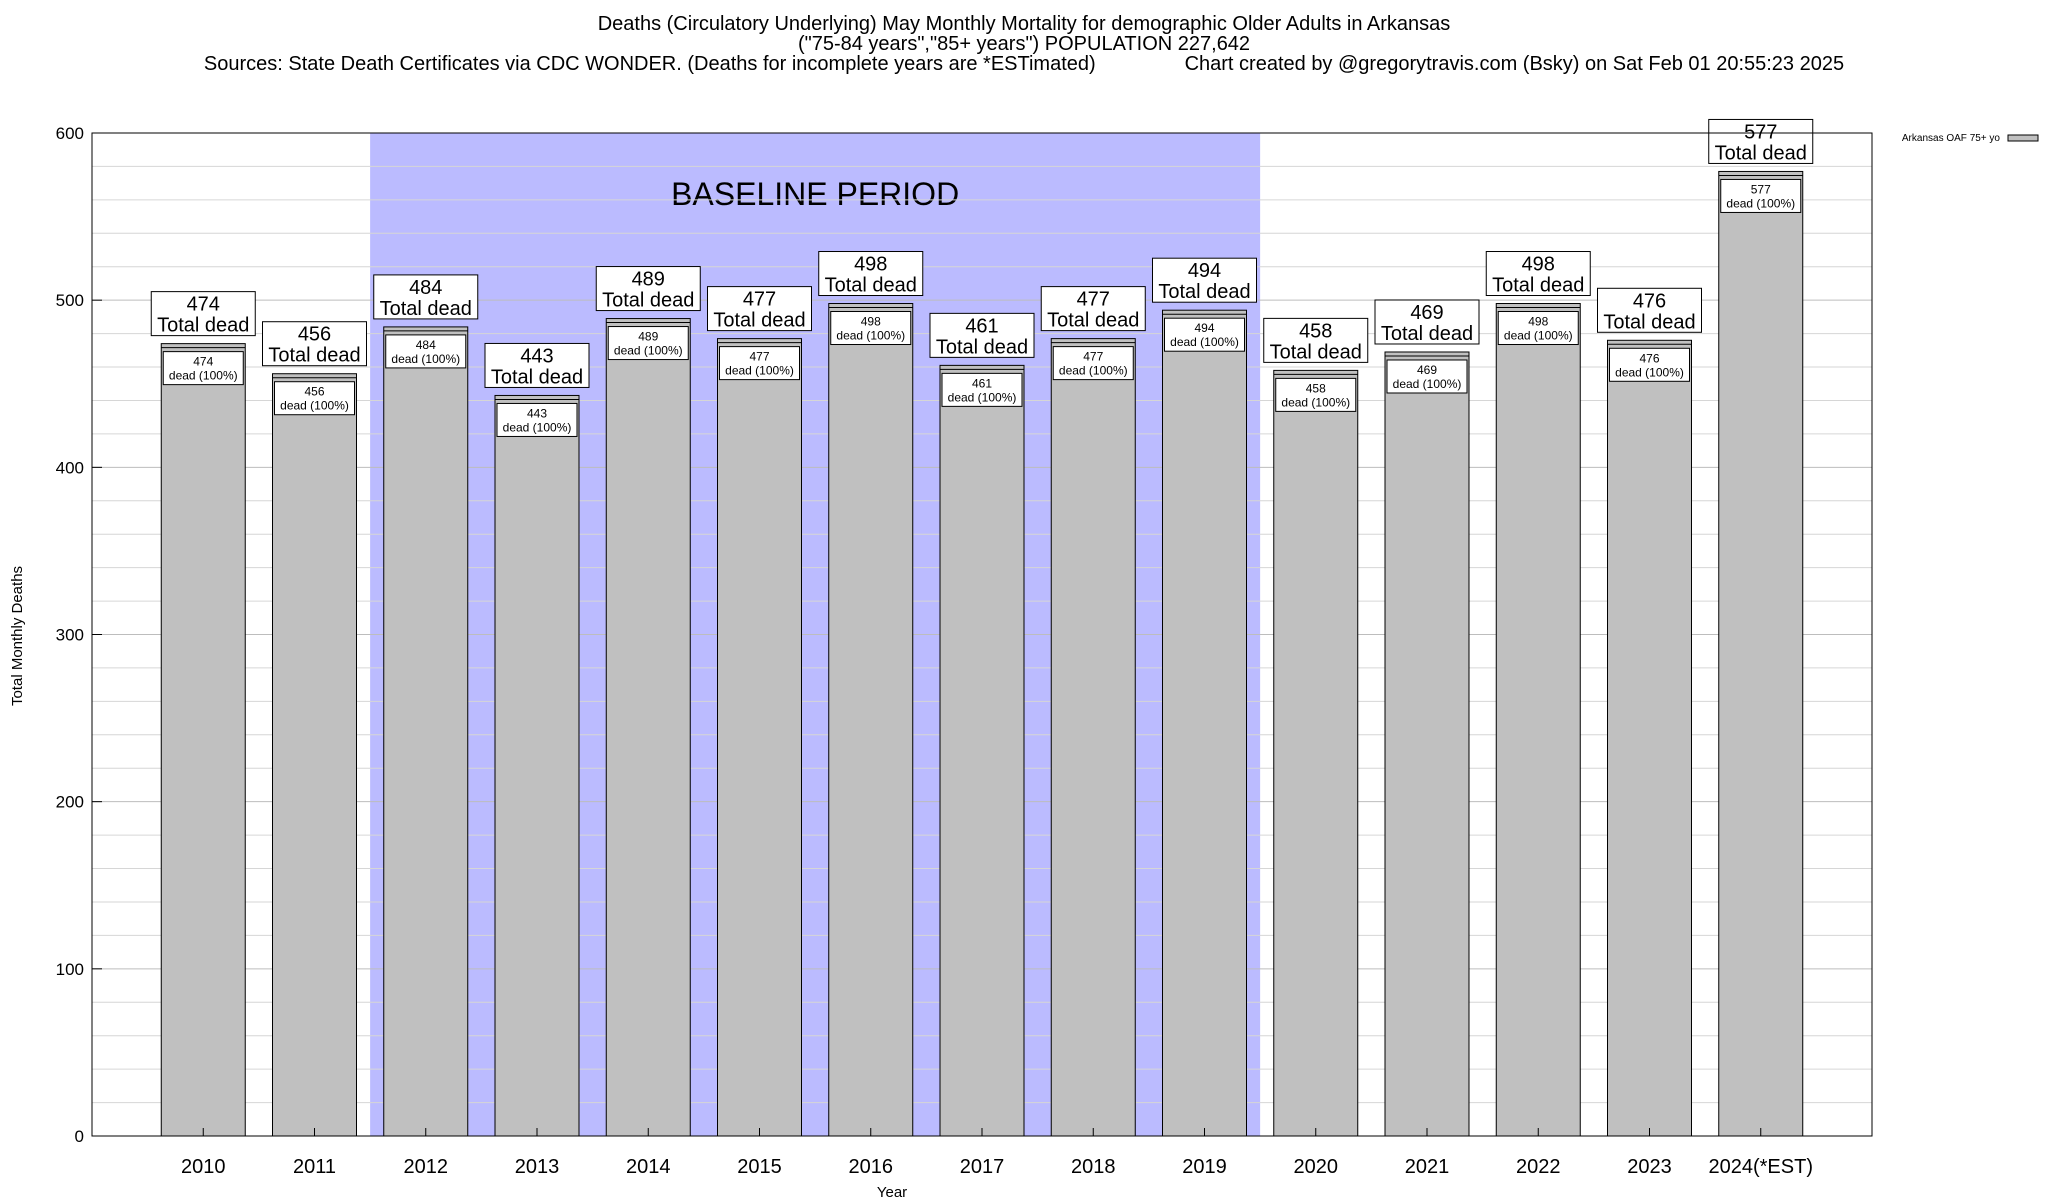  Describe the element at coordinates (537, 1167) in the screenshot. I see `x-tick-label: 2013` at that location.